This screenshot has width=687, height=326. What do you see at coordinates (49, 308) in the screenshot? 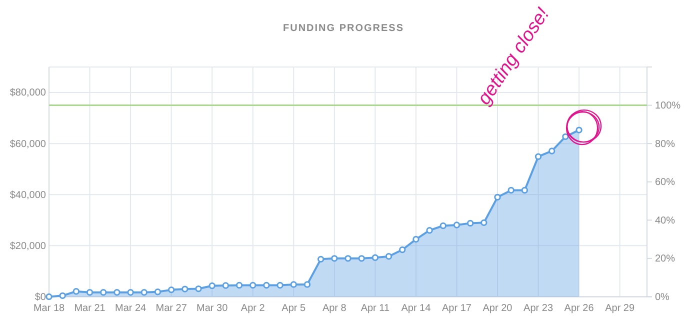
I see `x-tick-label: Mar 18` at bounding box center [49, 308].